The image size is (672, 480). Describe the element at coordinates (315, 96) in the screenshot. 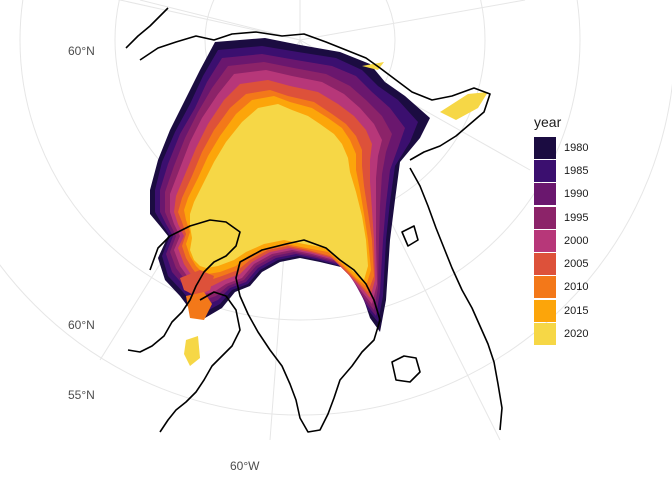

I see `siberia-coast` at that location.